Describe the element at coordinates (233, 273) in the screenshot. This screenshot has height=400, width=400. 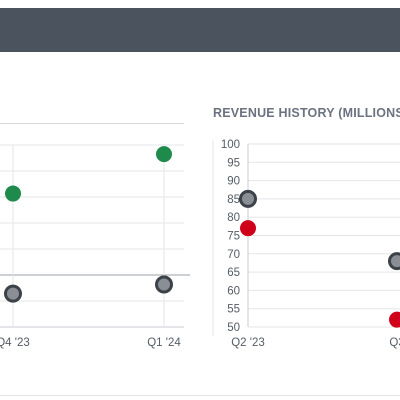
I see `y-tick-label: 65` at that location.